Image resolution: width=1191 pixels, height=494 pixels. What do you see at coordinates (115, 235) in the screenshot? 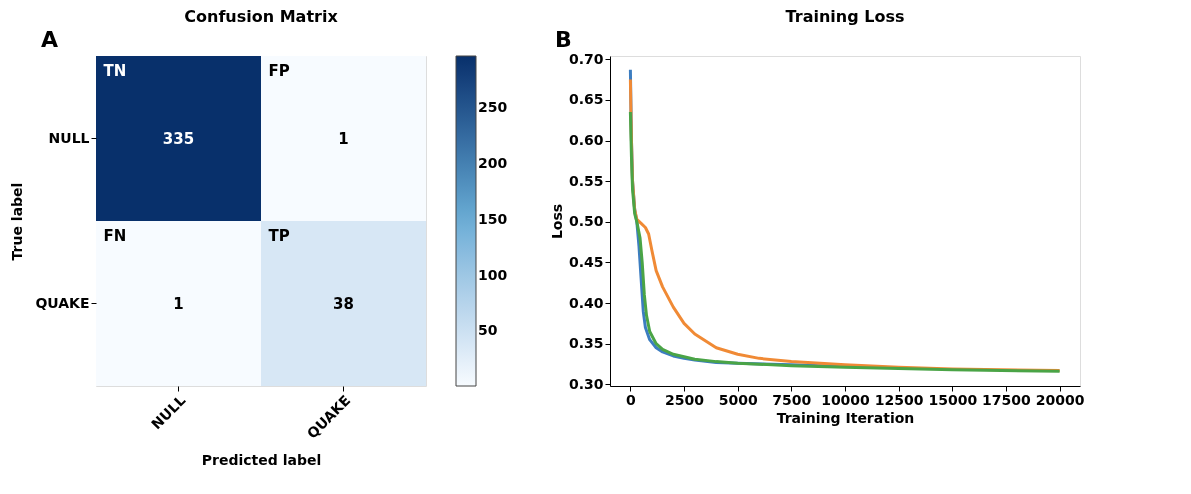
I see `annotation: FN` at bounding box center [115, 235].